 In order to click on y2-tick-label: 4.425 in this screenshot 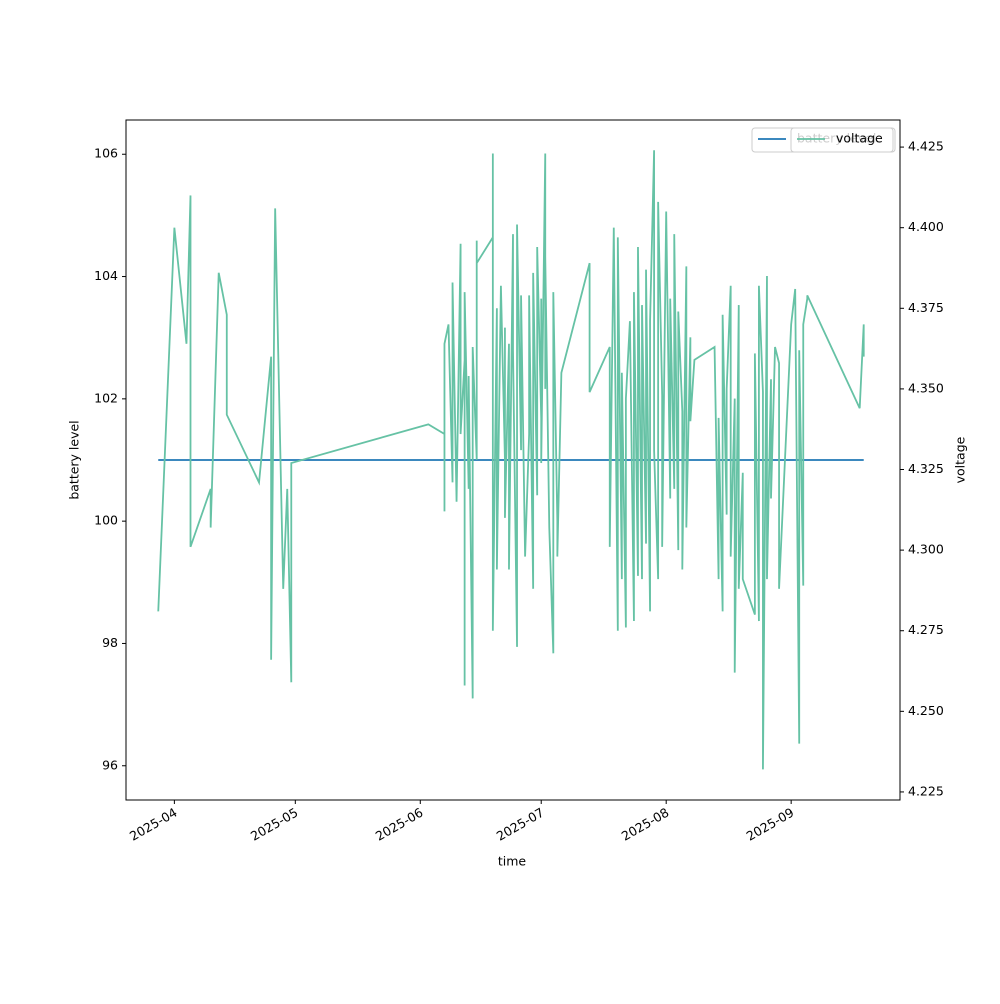, I will do `click(926, 146)`.